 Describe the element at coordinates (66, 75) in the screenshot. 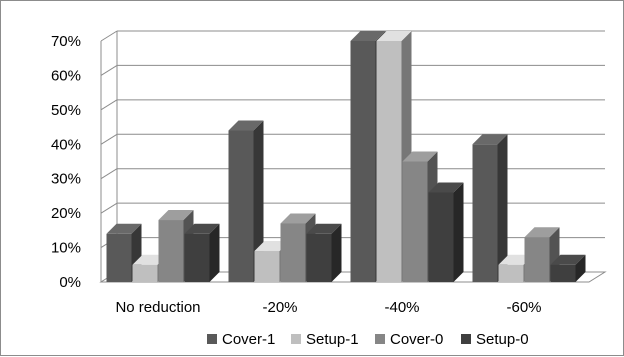

I see `y-tick-label: 60%` at that location.